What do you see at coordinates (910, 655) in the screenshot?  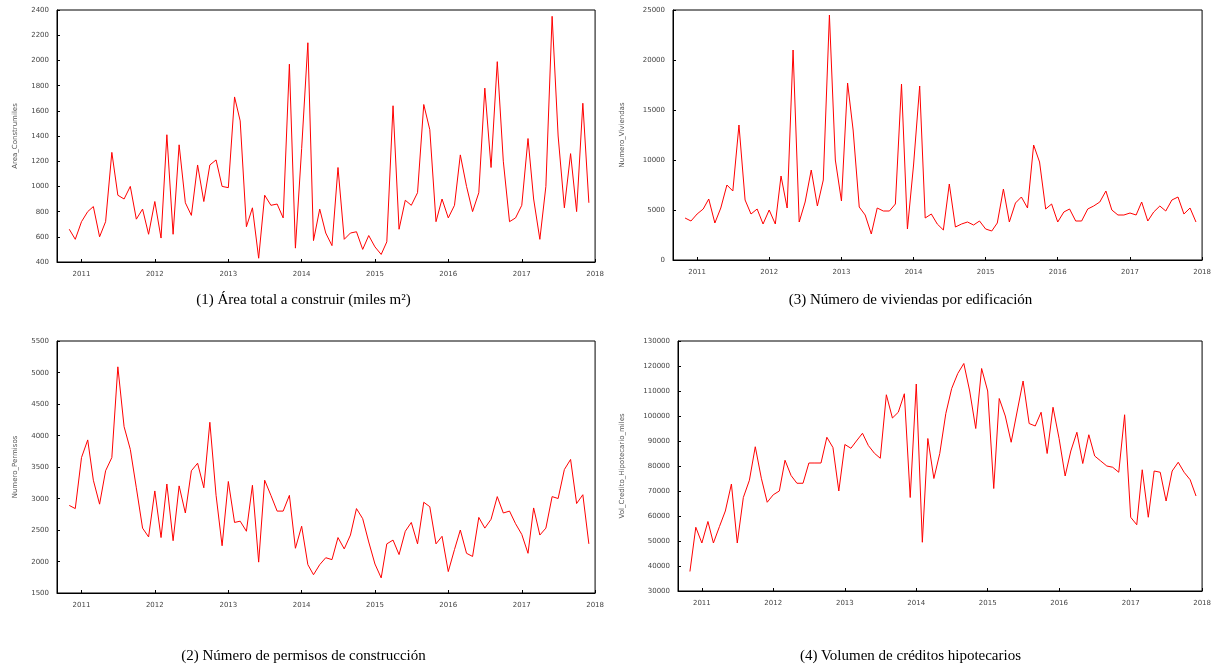 I see `text: (4) Volumen de créditos hipotecarios` at bounding box center [910, 655].